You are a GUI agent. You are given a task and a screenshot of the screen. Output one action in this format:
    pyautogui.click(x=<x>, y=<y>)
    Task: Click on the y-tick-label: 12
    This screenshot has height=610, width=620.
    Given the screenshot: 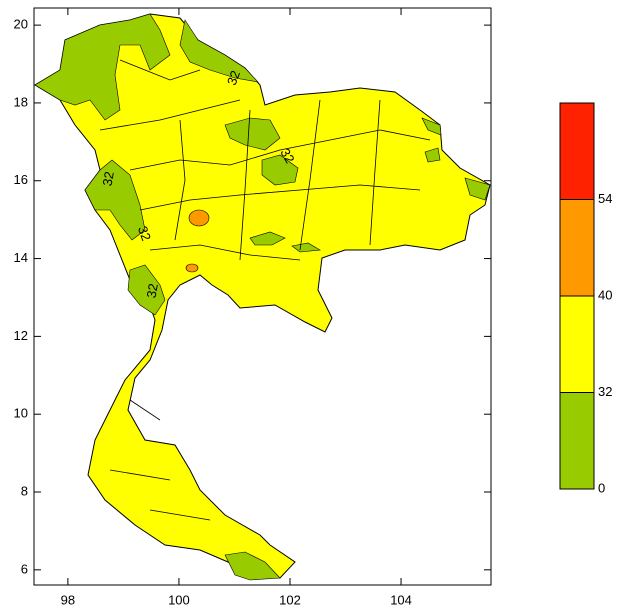 What is the action you would take?
    pyautogui.click(x=21, y=335)
    